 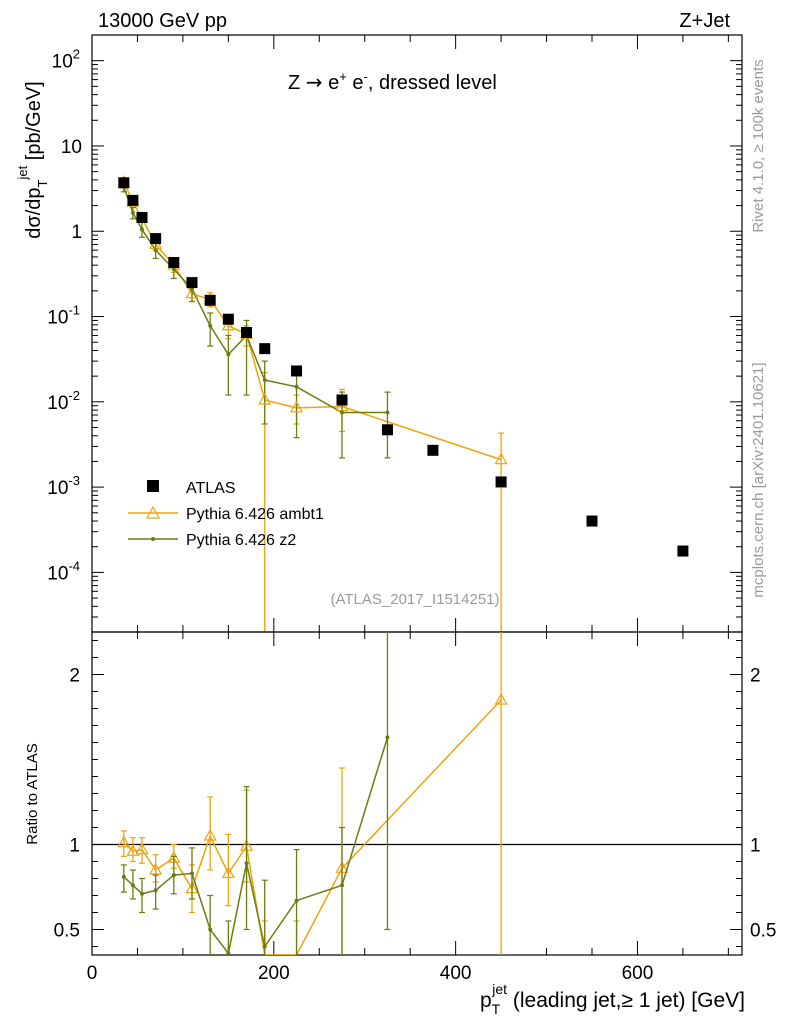 I want to click on main-y-tick-label: 10⁻⁴, so click(x=63, y=571).